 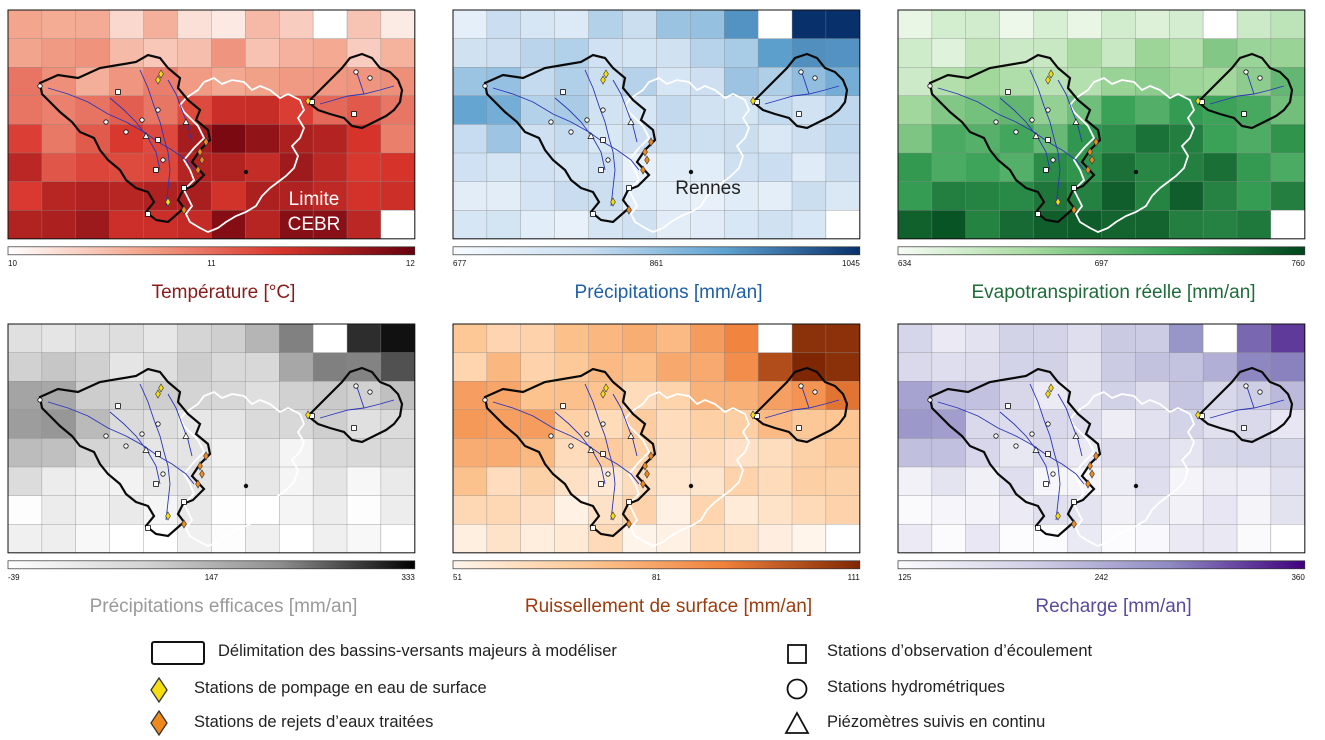 What do you see at coordinates (212, 577) in the screenshot?
I see `colorbar-mid-label: 147` at bounding box center [212, 577].